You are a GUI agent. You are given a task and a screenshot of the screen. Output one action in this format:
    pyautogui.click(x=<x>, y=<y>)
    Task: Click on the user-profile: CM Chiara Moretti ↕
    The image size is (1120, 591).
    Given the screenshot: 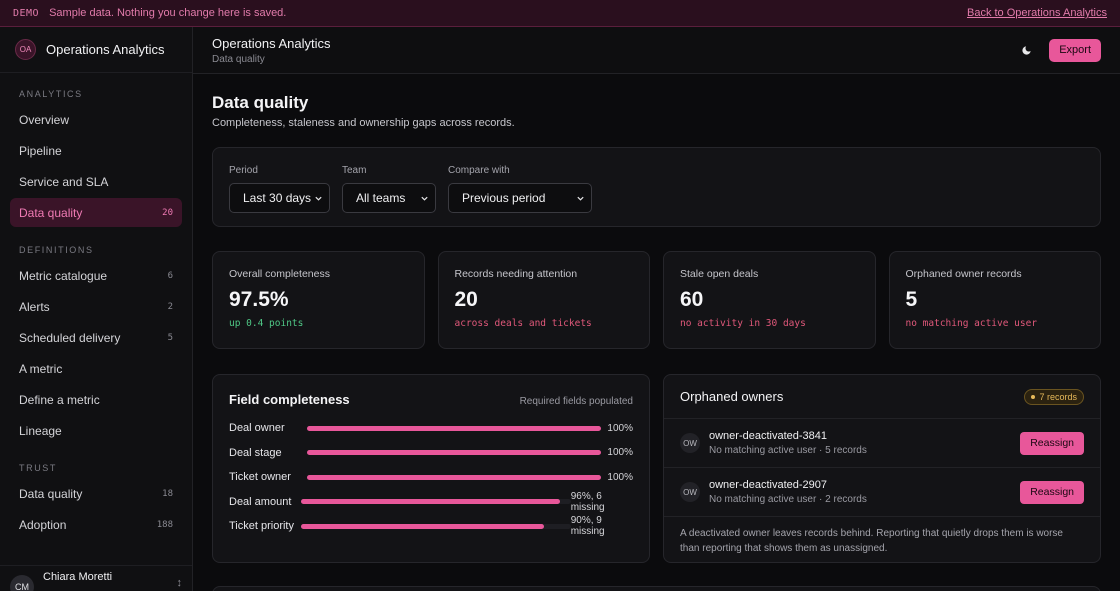 What is the action you would take?
    pyautogui.click(x=96, y=578)
    